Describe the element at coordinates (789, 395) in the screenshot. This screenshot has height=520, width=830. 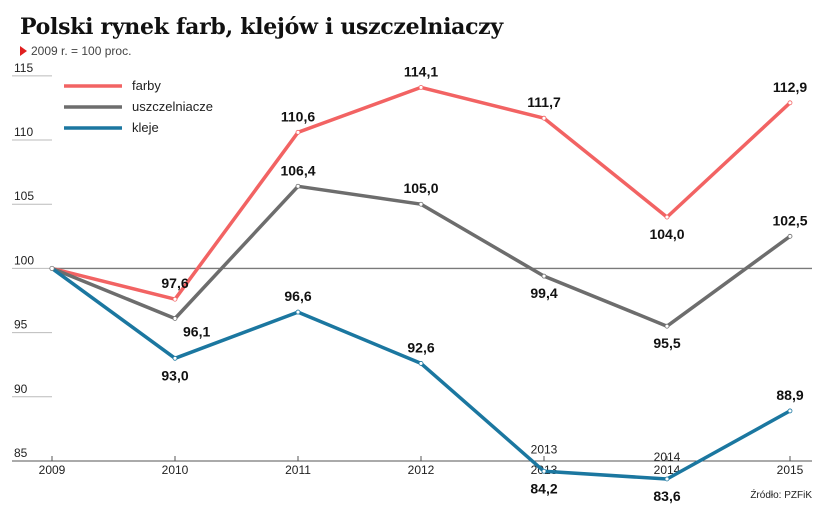
I see `data-label-kleje-2015: 88,9` at that location.